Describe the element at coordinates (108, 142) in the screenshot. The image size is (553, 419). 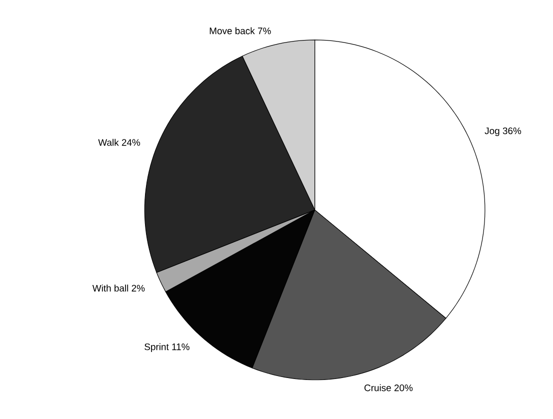
I see `slice-label: Walk` at that location.